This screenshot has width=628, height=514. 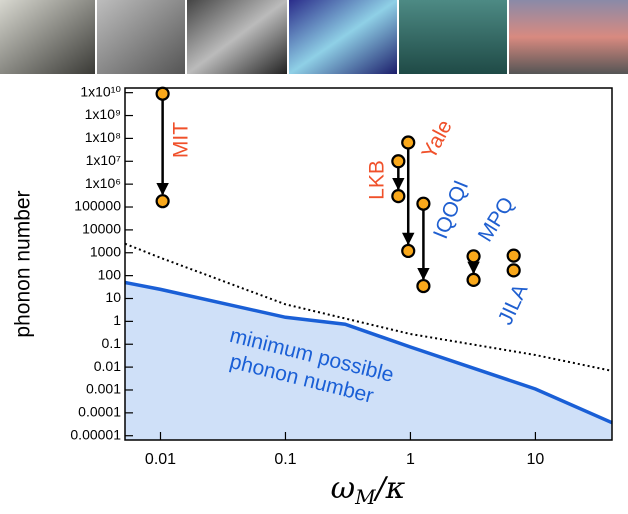 What do you see at coordinates (97, 206) in the screenshot?
I see `y-tick-label: 100000` at bounding box center [97, 206].